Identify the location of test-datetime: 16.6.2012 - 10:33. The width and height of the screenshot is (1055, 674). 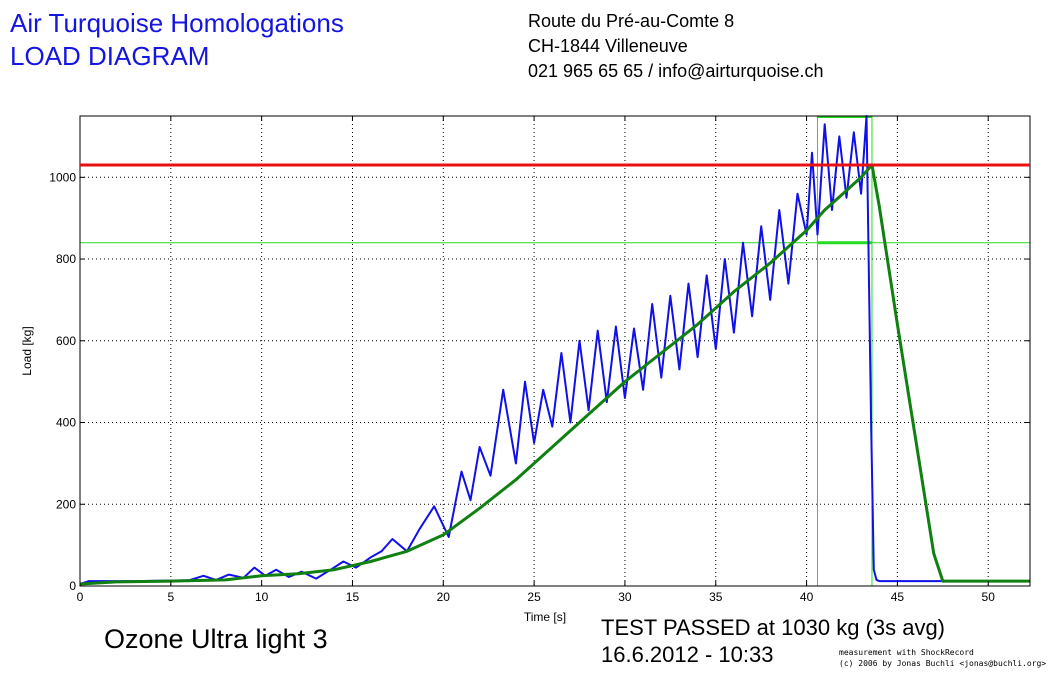
(687, 654).